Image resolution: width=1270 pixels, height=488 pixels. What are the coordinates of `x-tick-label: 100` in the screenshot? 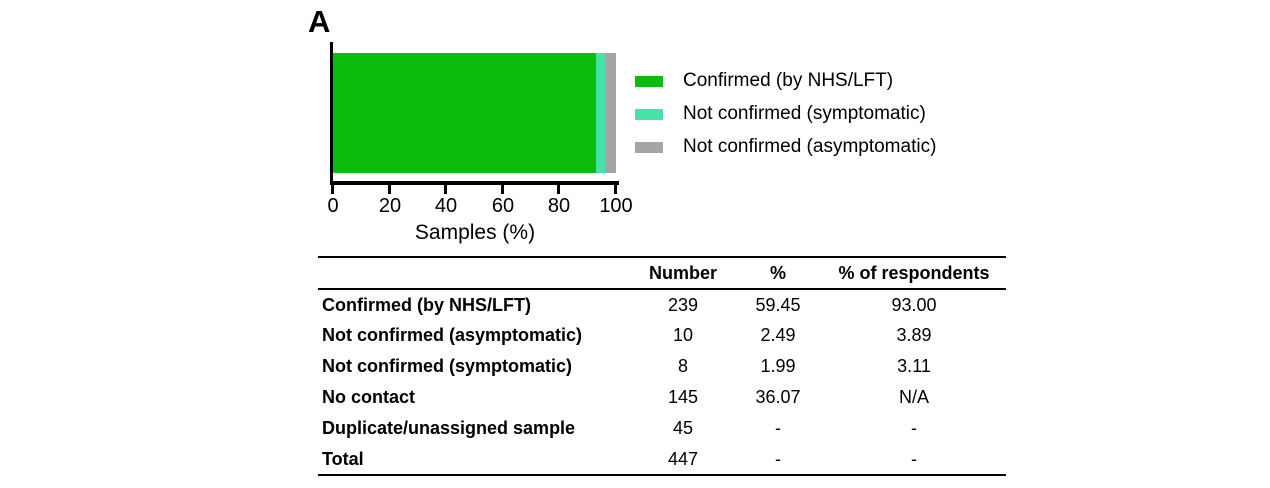 It's located at (616, 206).